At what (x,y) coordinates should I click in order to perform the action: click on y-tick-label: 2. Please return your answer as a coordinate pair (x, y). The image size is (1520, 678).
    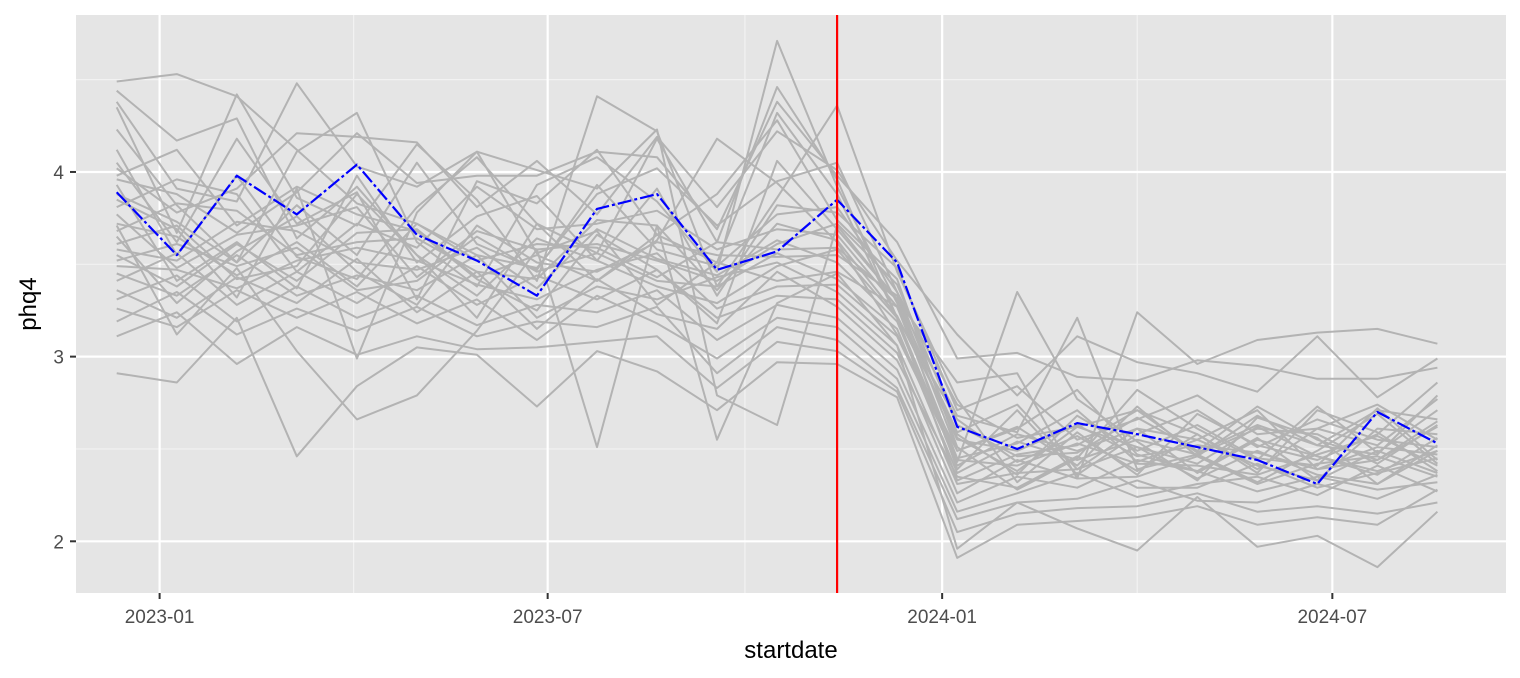
    Looking at the image, I should click on (58, 542).